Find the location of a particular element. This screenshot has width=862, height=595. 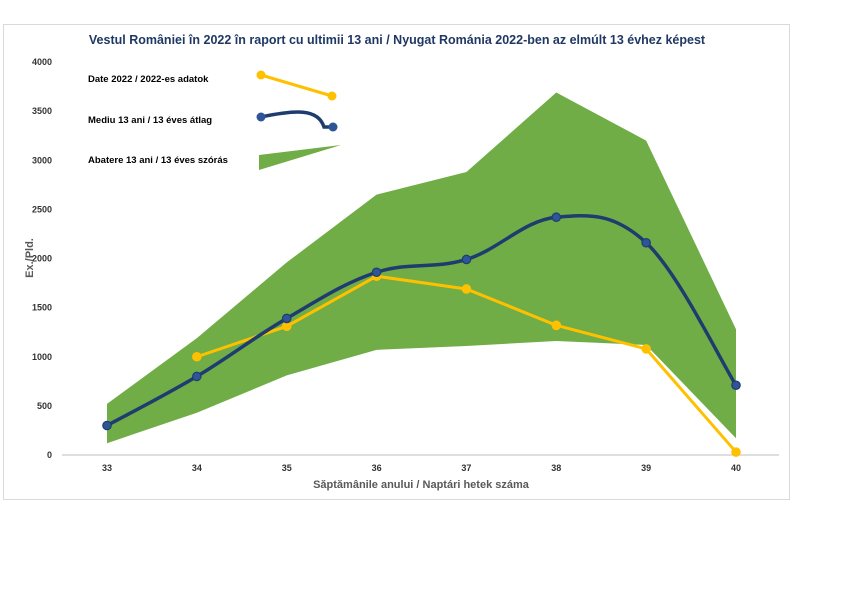

y-tick-label: 3000 is located at coordinates (42, 160).